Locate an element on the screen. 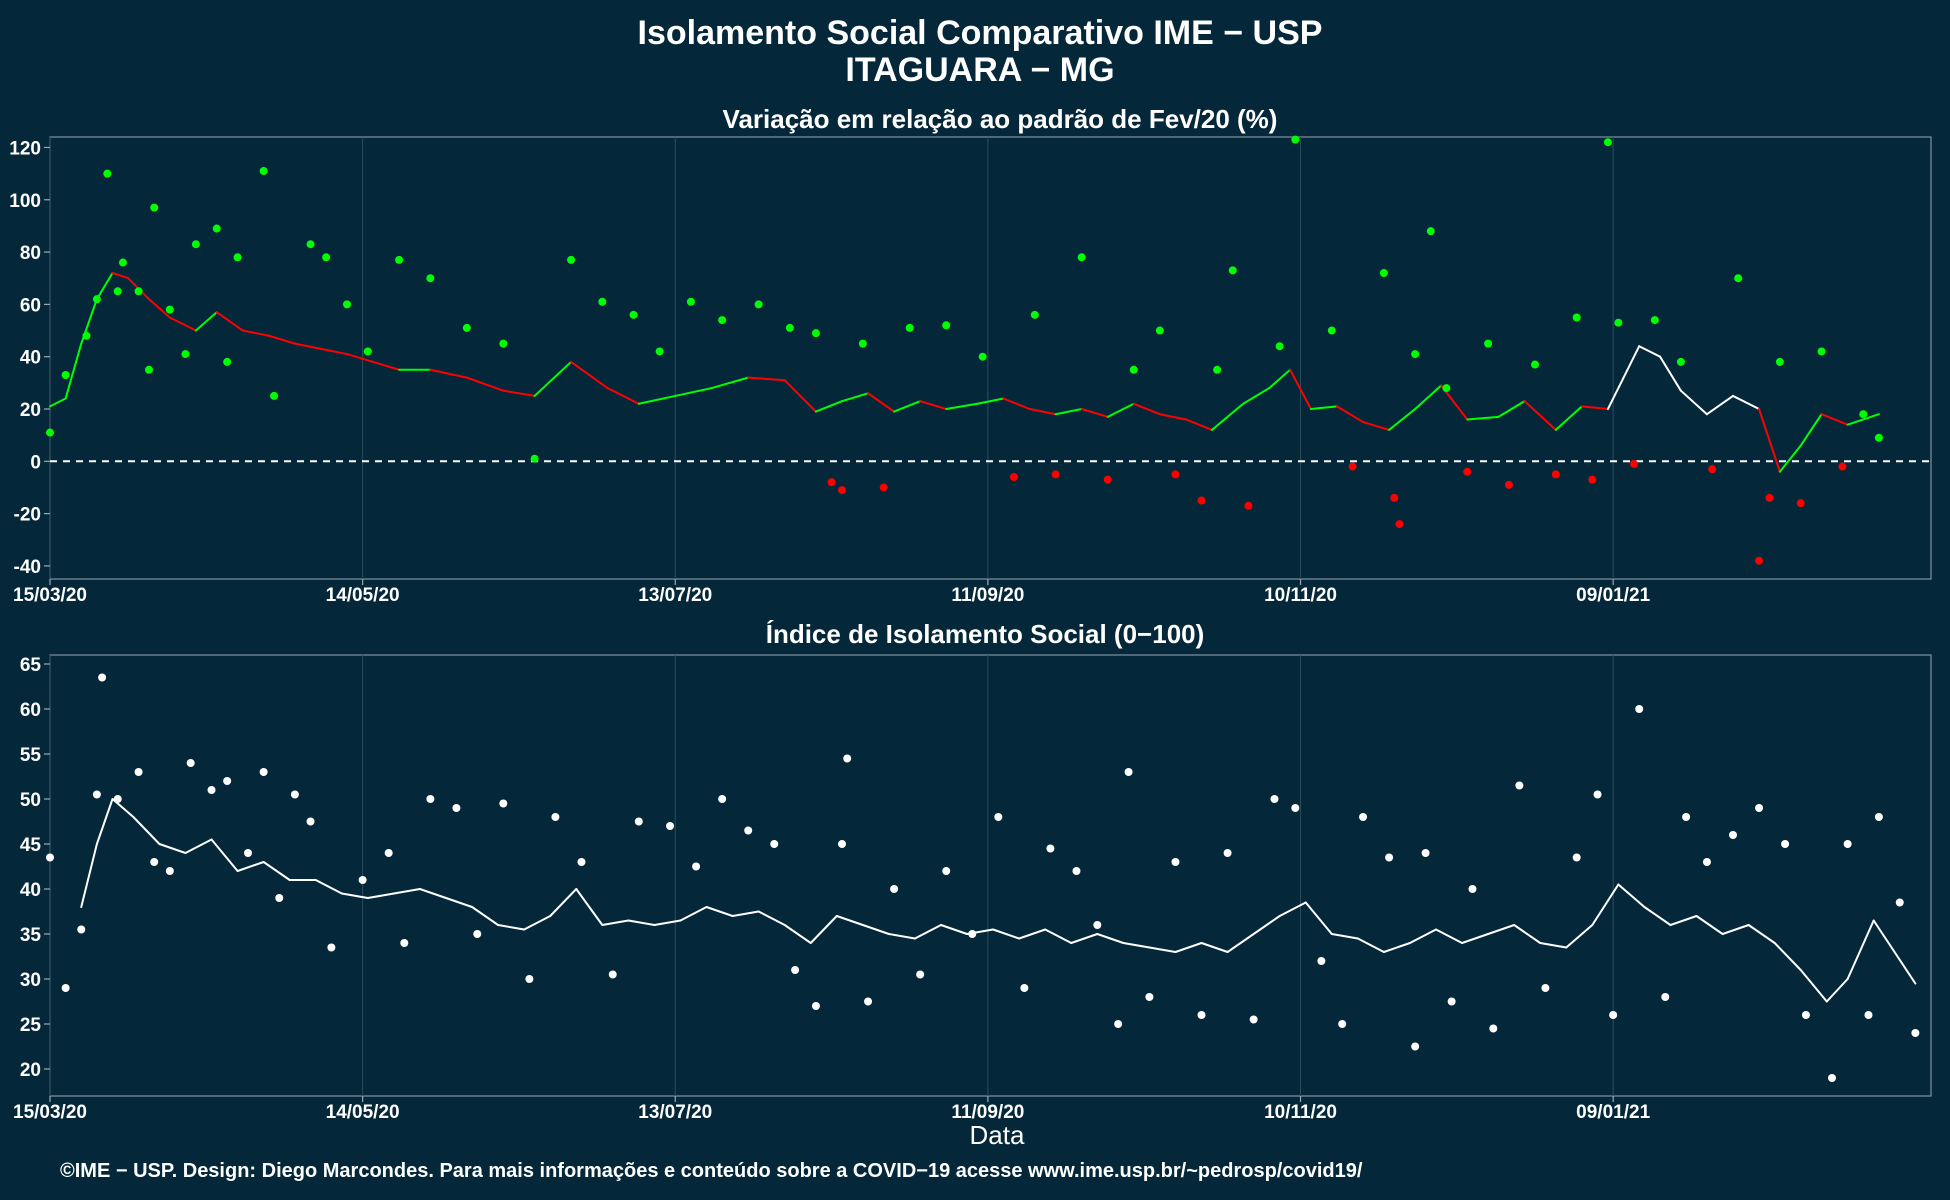 This screenshot has height=1200, width=1950. variation-y-tick-label-3: 20 is located at coordinates (30, 410).